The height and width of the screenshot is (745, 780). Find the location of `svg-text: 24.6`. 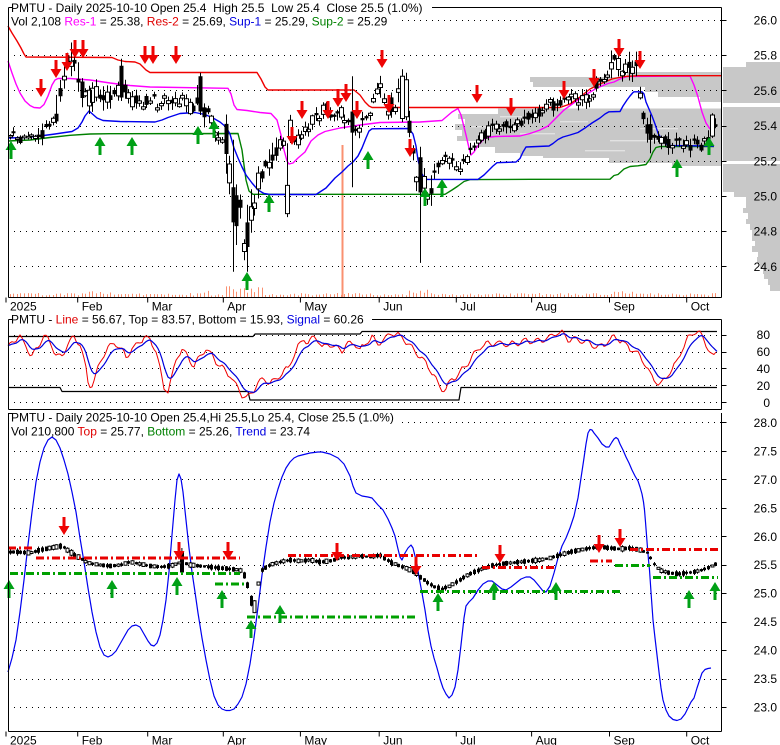

svg-text: 24.6 is located at coordinates (766, 267).